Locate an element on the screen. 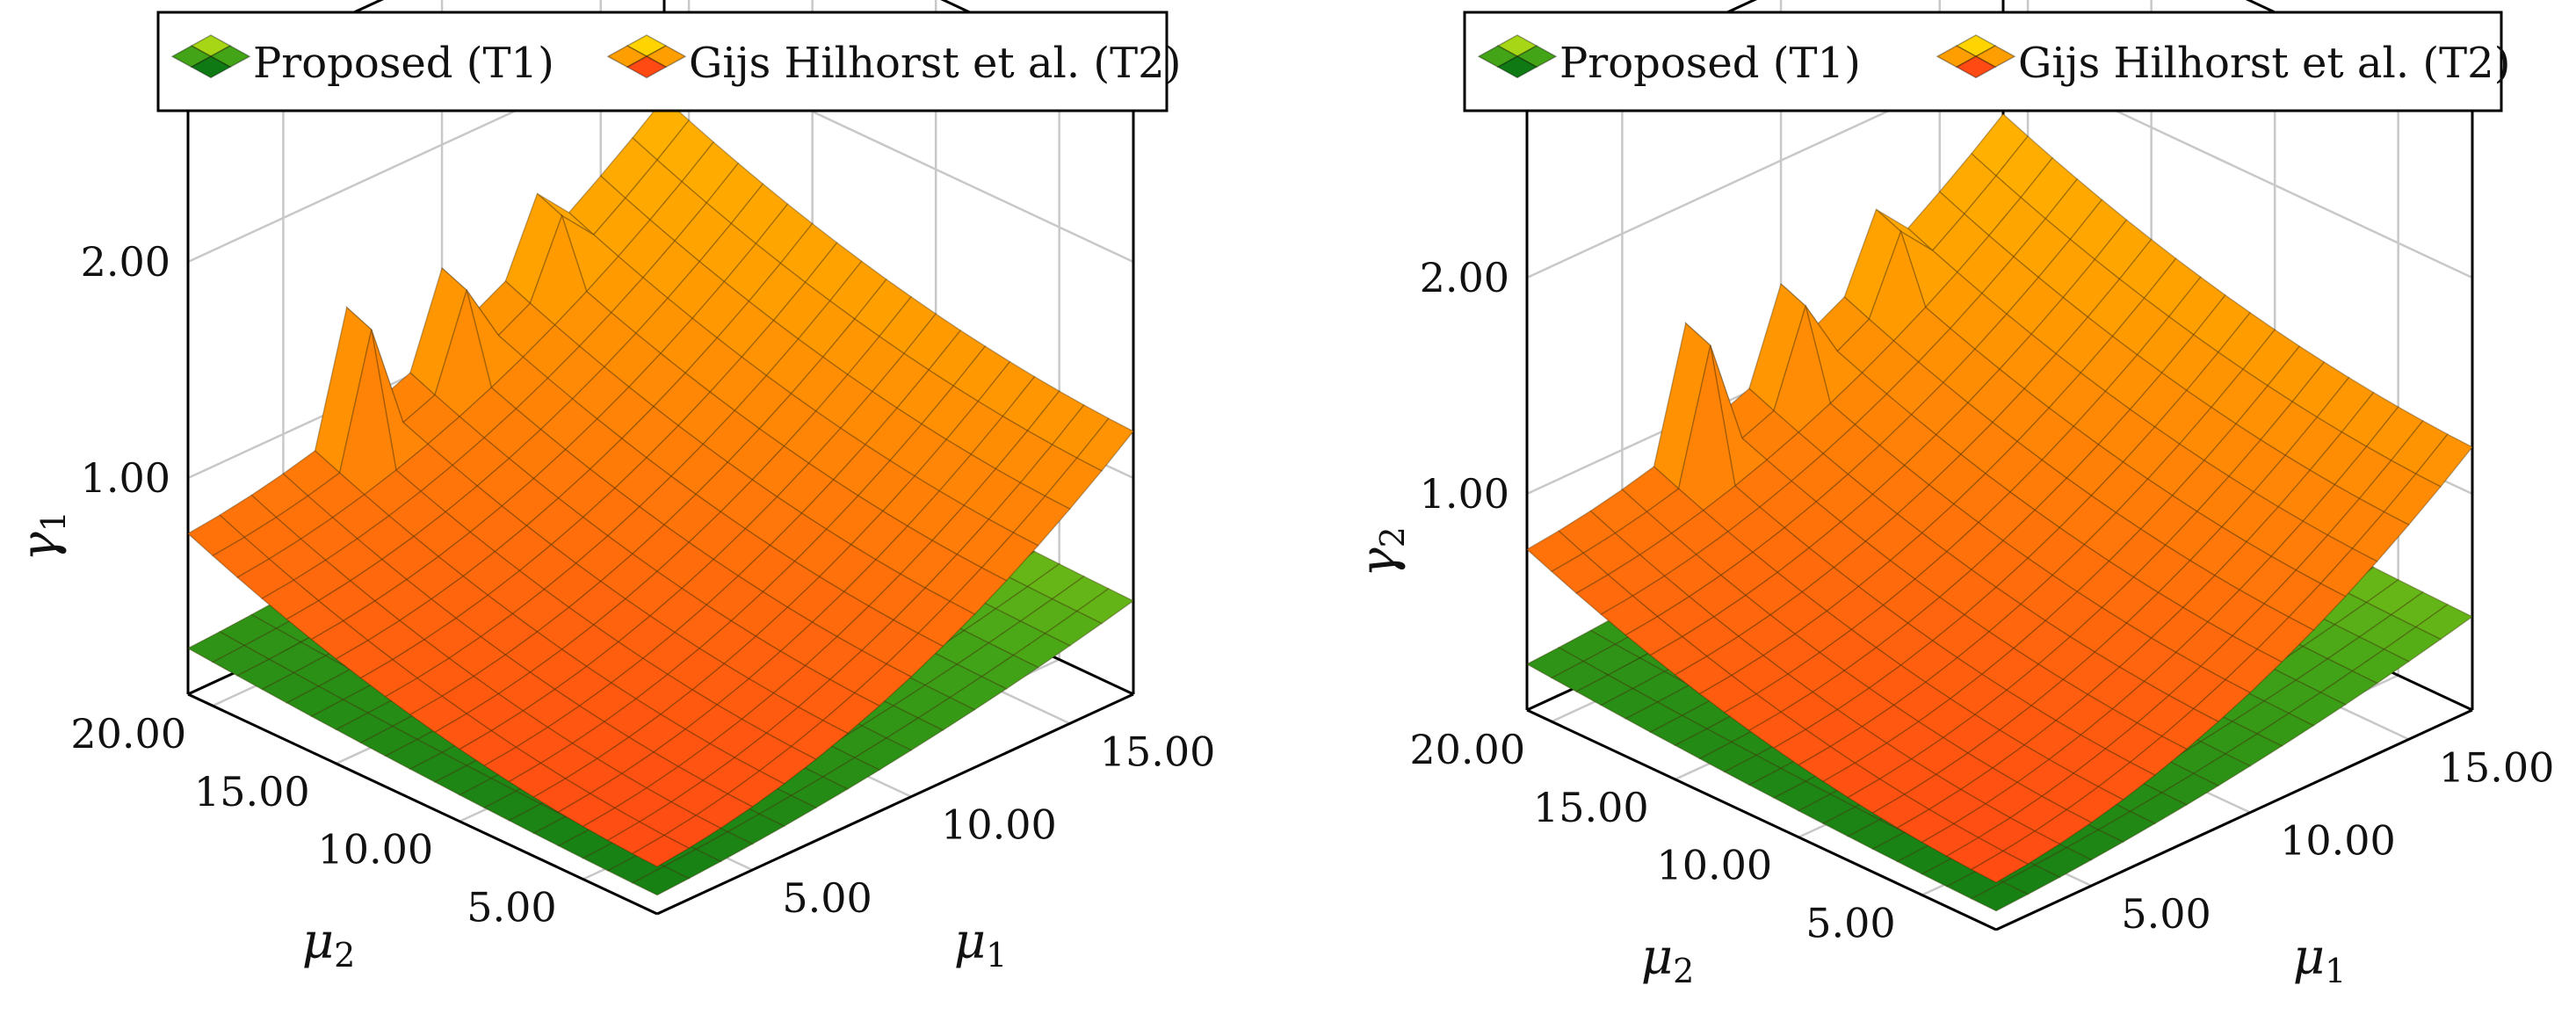  y-tick-label: 20.00 is located at coordinates (128, 733).